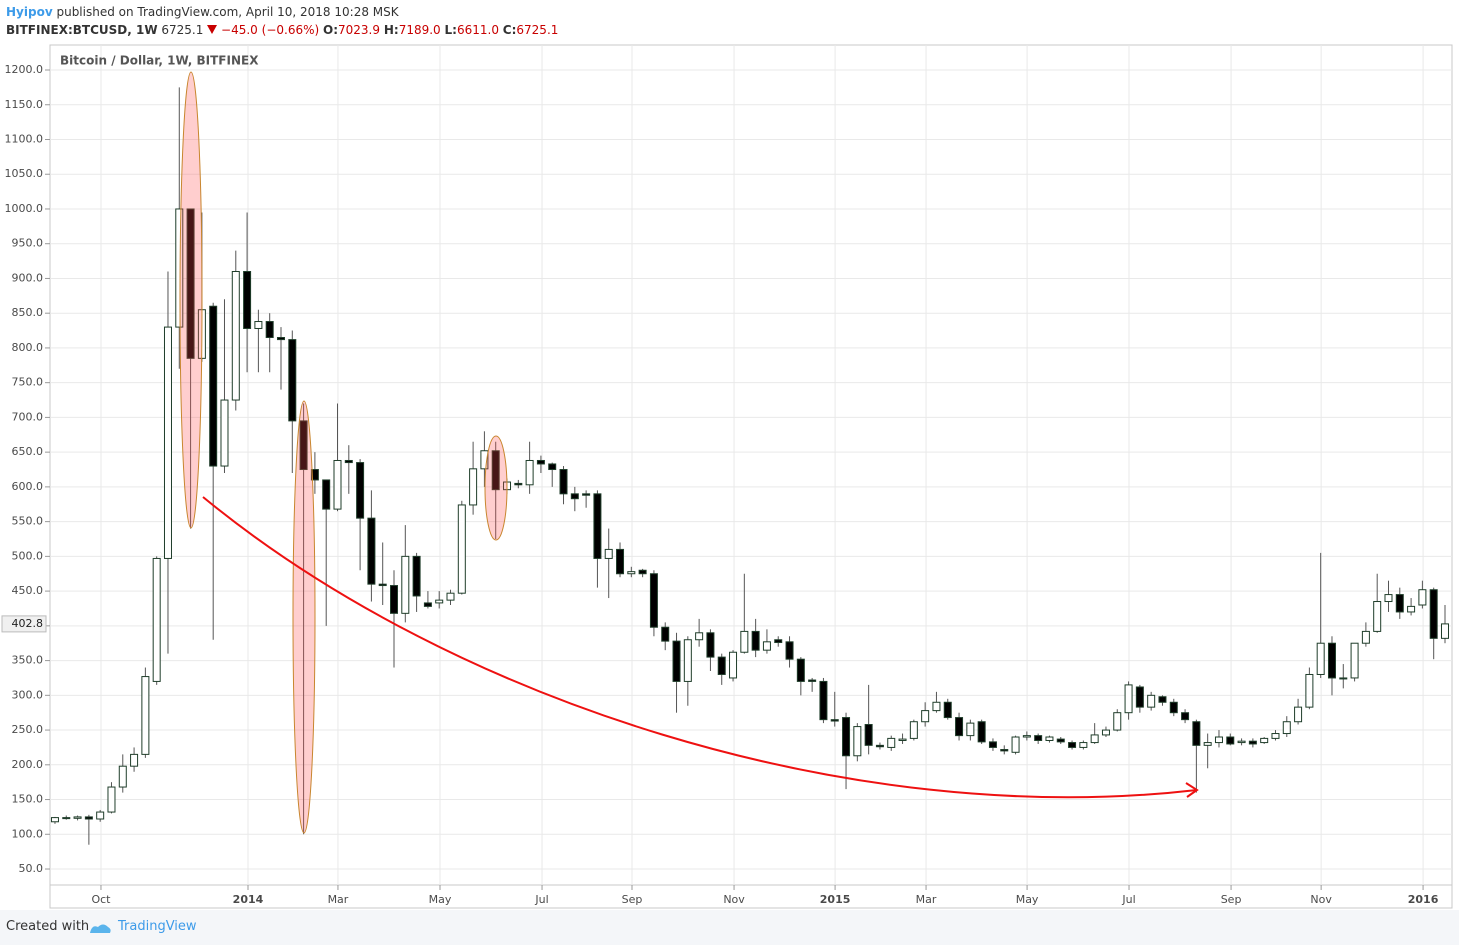 The height and width of the screenshot is (945, 1459). I want to click on y-tick-label: 850.0, so click(28, 312).